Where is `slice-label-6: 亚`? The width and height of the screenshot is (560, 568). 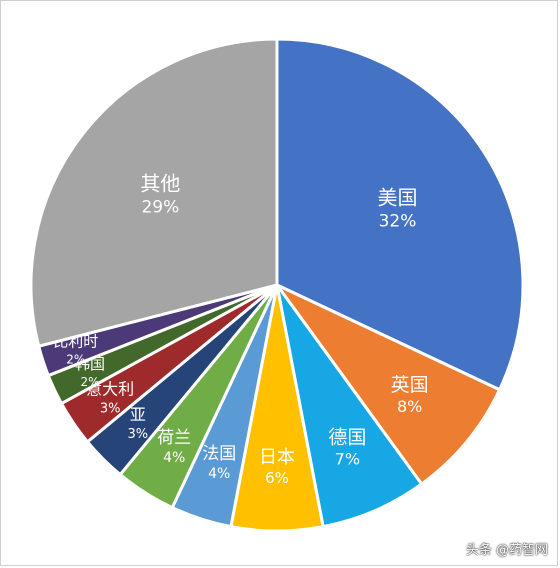
slice-label-6: 亚 is located at coordinates (138, 414).